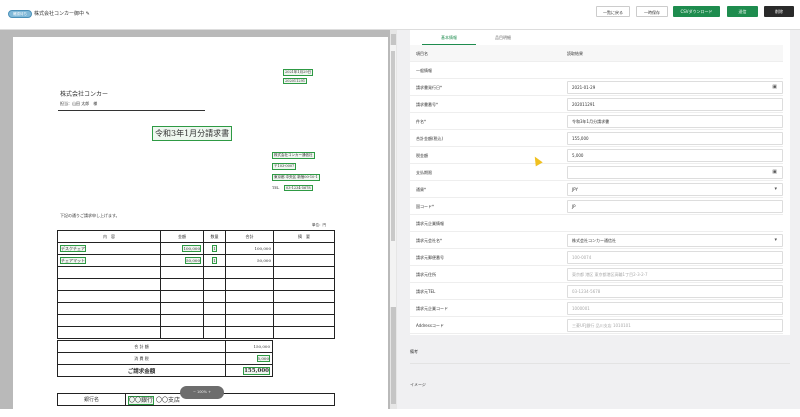 The width and height of the screenshot is (800, 417). What do you see at coordinates (696, 11) in the screenshot?
I see `csv-download-button: CSVダウンロード` at bounding box center [696, 11].